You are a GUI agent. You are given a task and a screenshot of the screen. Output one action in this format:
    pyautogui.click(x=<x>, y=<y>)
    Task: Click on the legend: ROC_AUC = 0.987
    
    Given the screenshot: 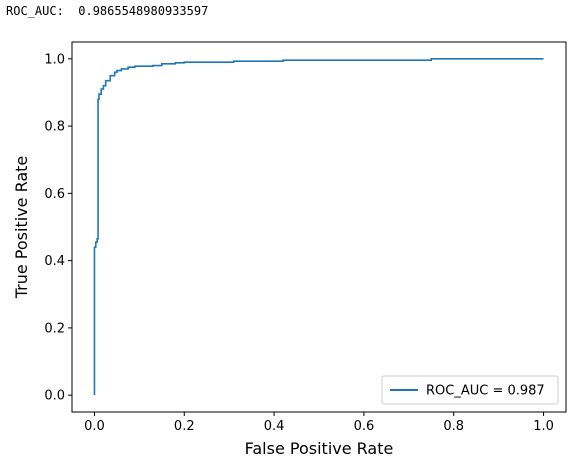 What is the action you would take?
    pyautogui.click(x=470, y=390)
    